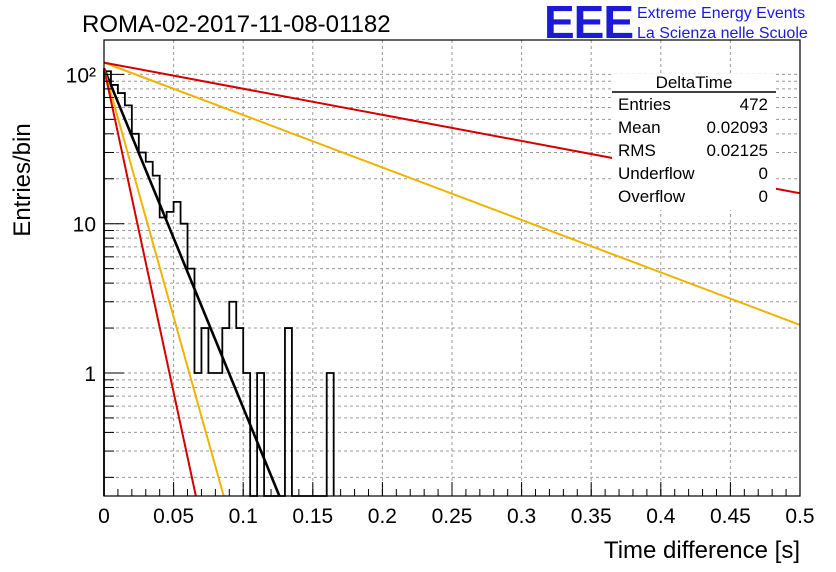 The image size is (836, 572). What do you see at coordinates (702, 550) in the screenshot?
I see `x-axis-label: Time difference [s]` at bounding box center [702, 550].